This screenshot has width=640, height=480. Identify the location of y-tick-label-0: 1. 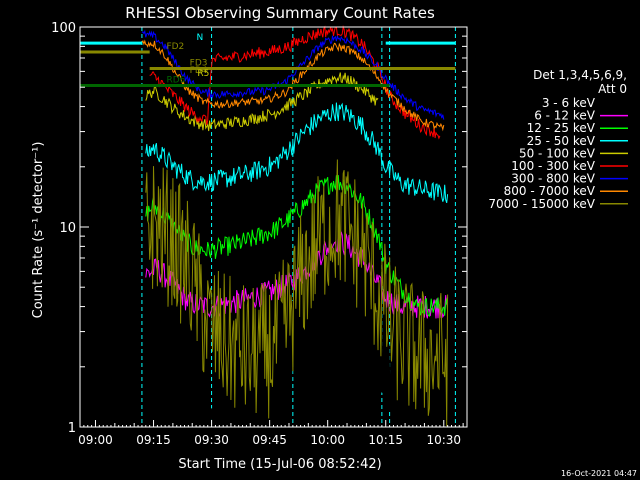
(72, 428).